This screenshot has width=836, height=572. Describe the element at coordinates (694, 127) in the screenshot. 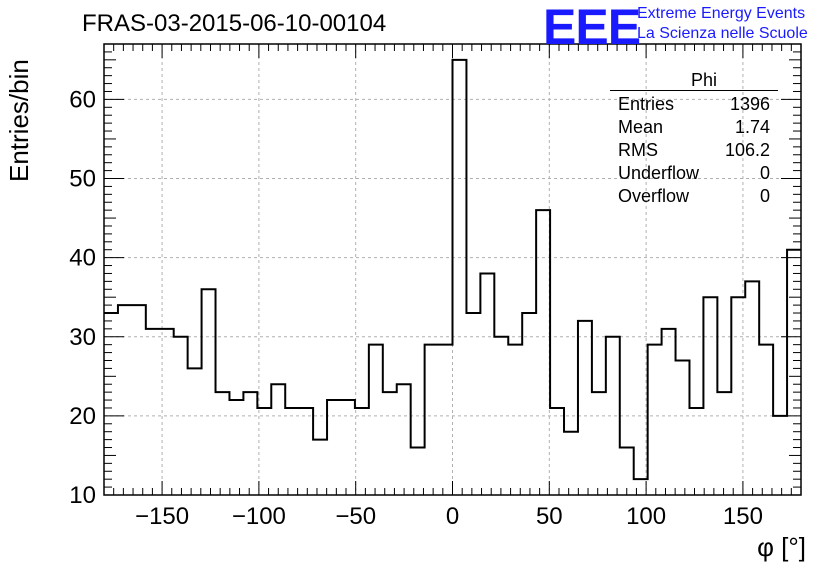

I see `stats-row-mean: Mean 1.74` at that location.